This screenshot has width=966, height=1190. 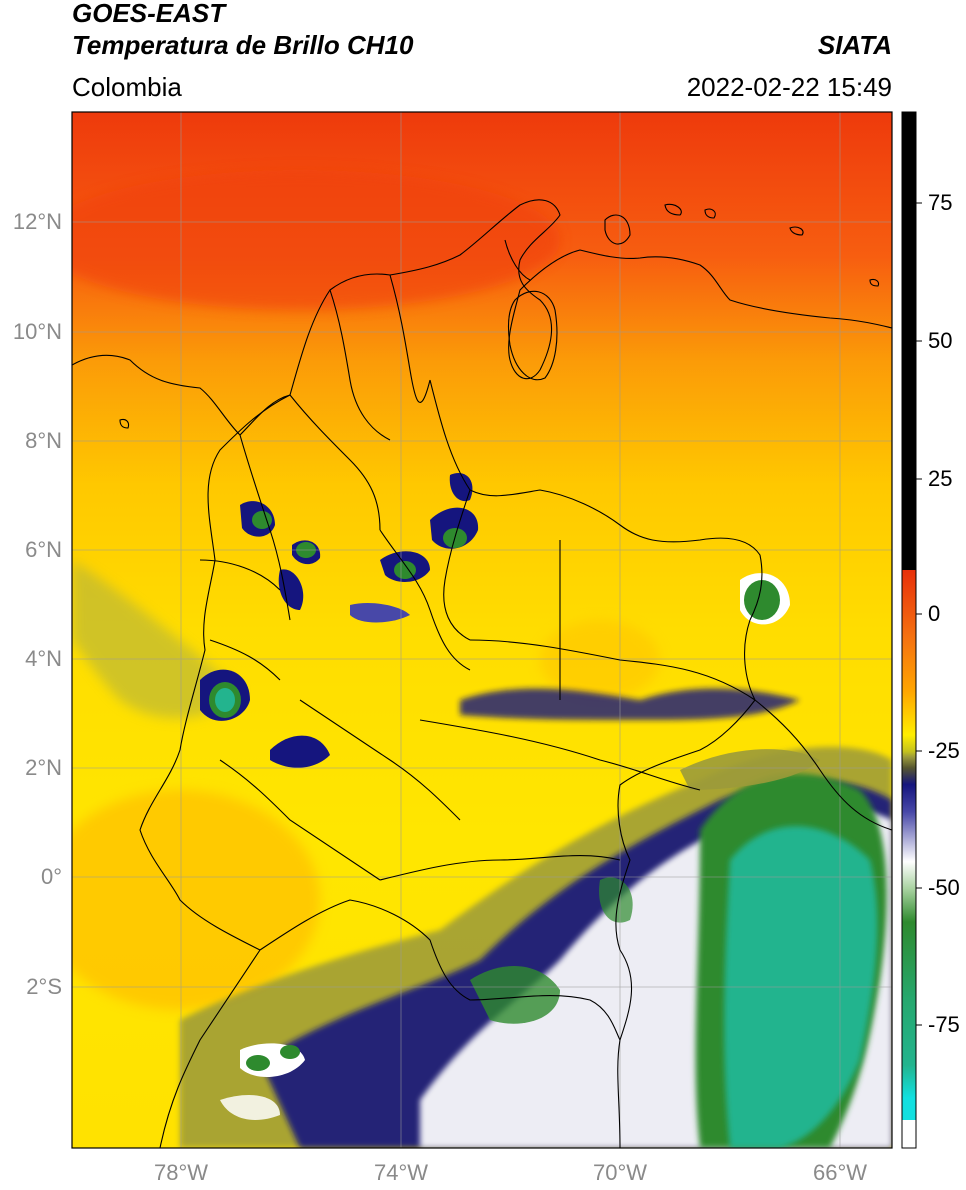 I want to click on satellite-title: GOES-EAST, so click(x=149, y=14).